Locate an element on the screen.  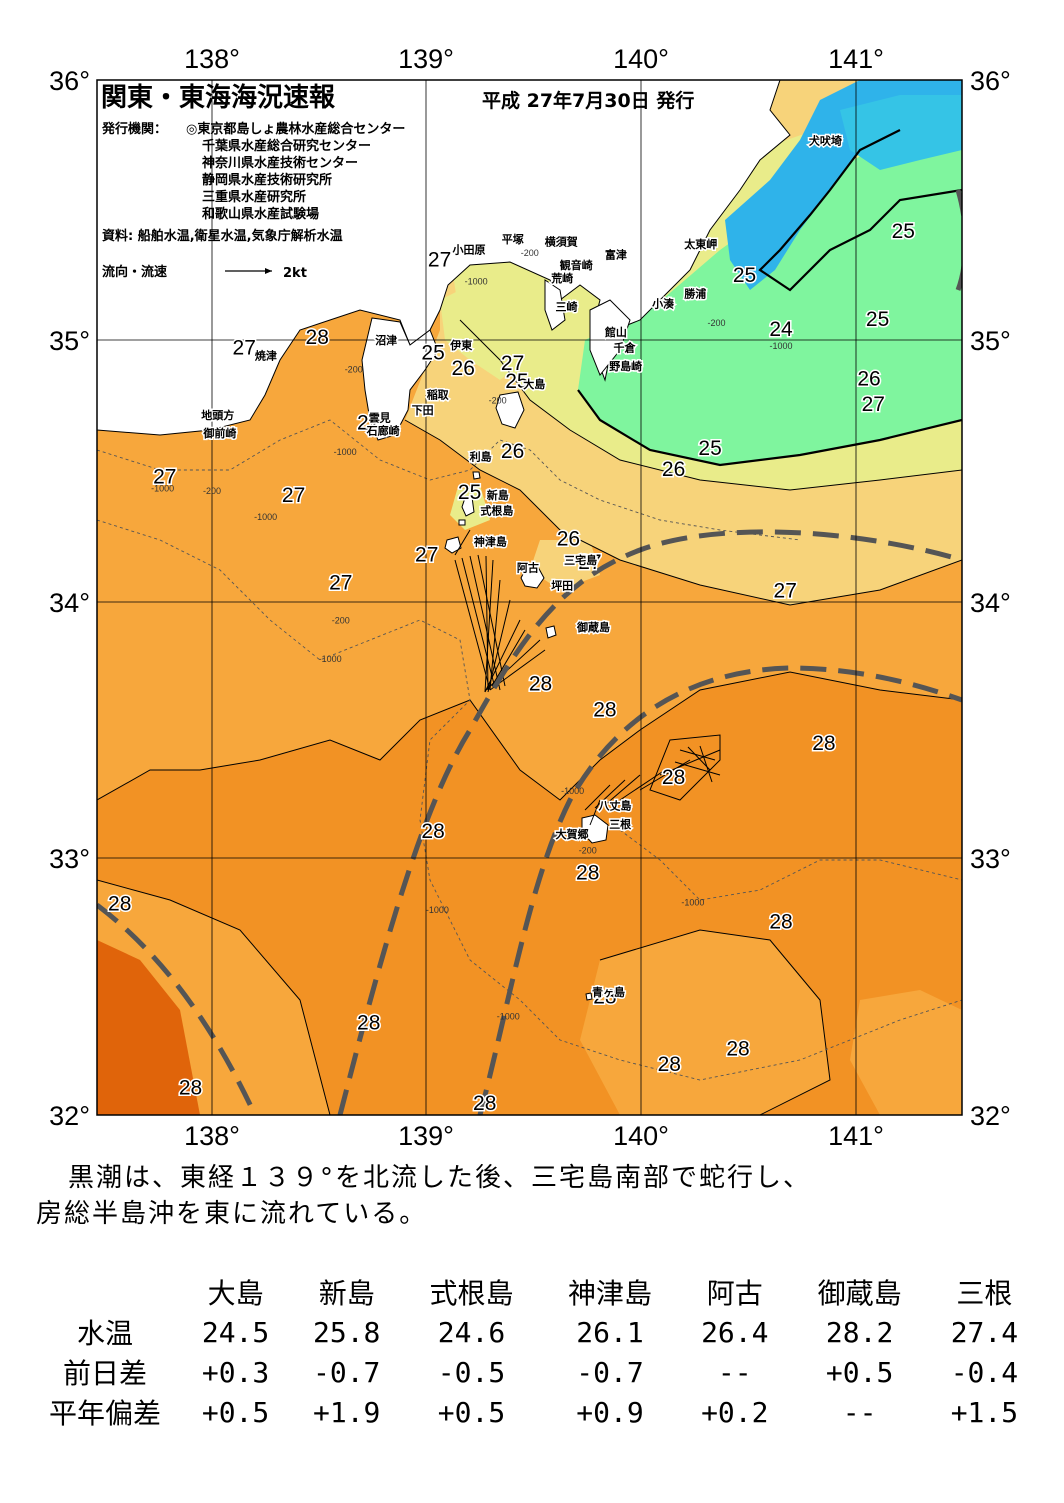
land-izu-peninsula is located at coordinates (400, 379).